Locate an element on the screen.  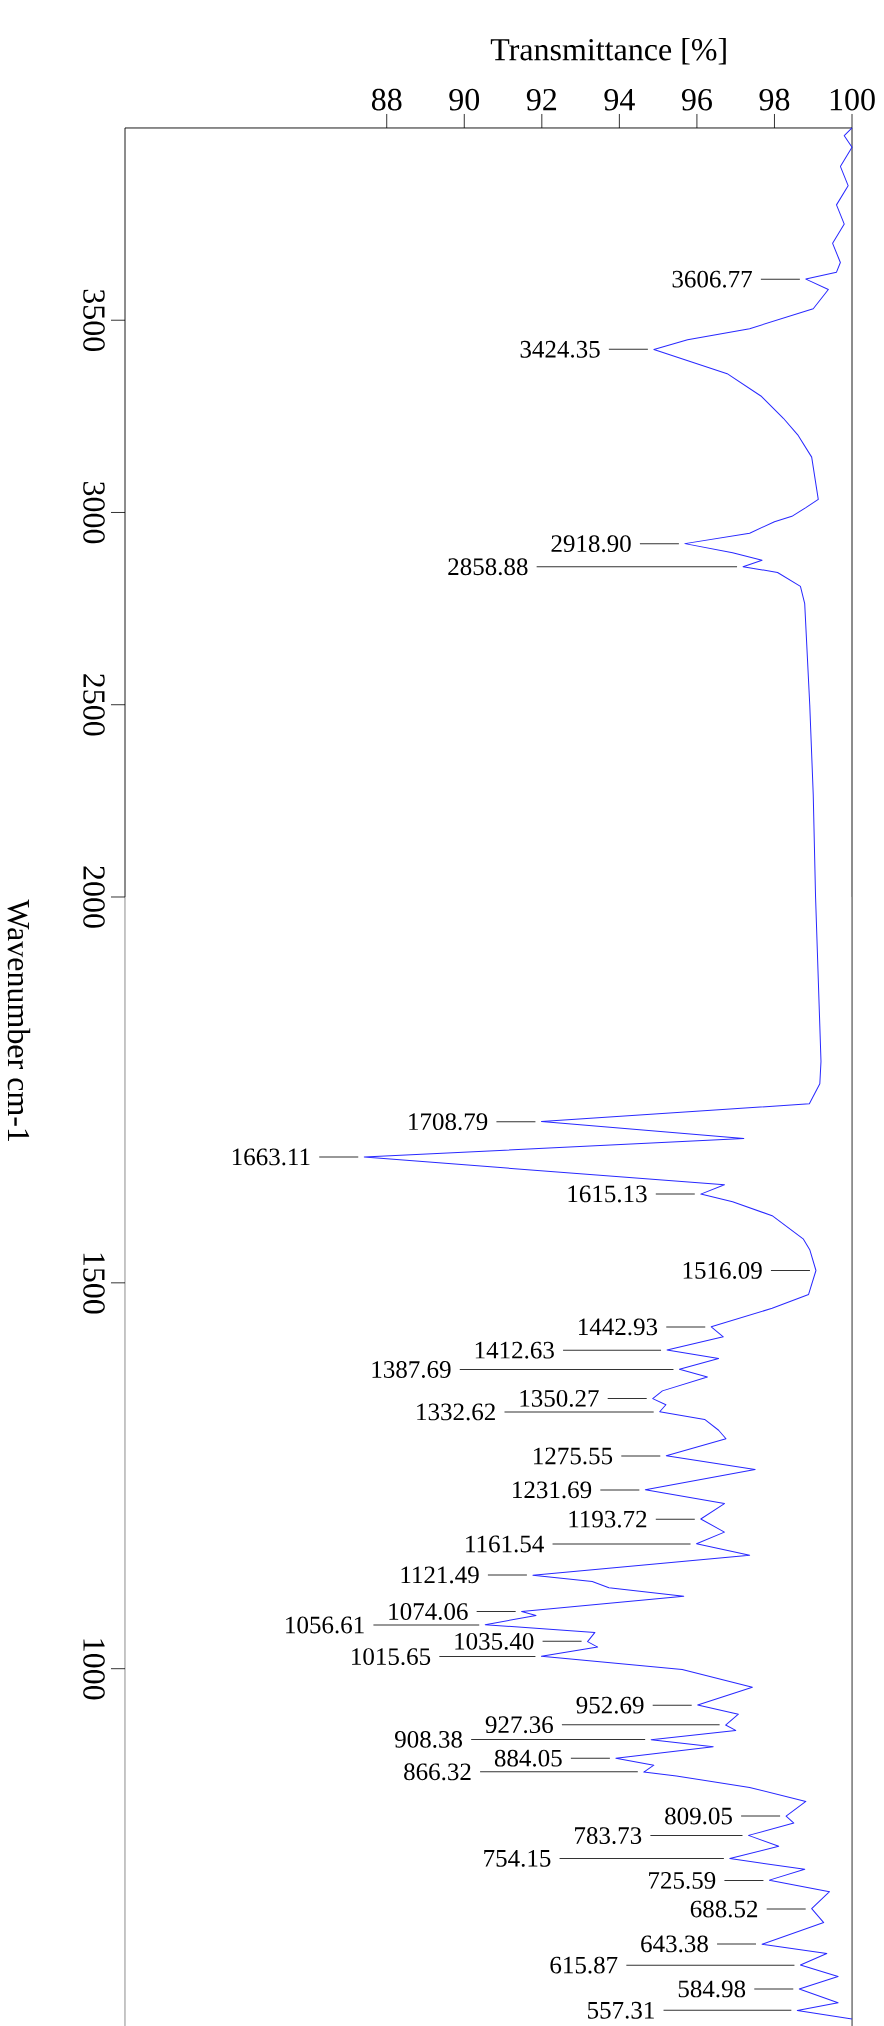
annotation: 643.38 is located at coordinates (674, 1944).